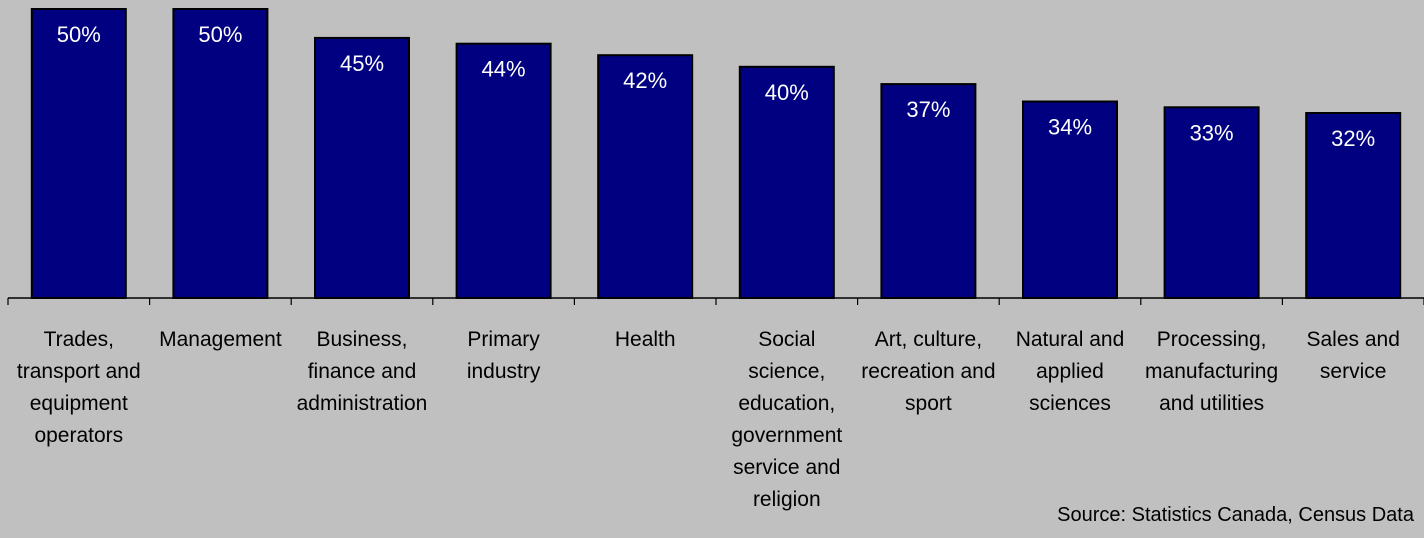 This screenshot has width=1424, height=538. Describe the element at coordinates (1352, 355) in the screenshot. I see `category-label: Sales and service` at that location.